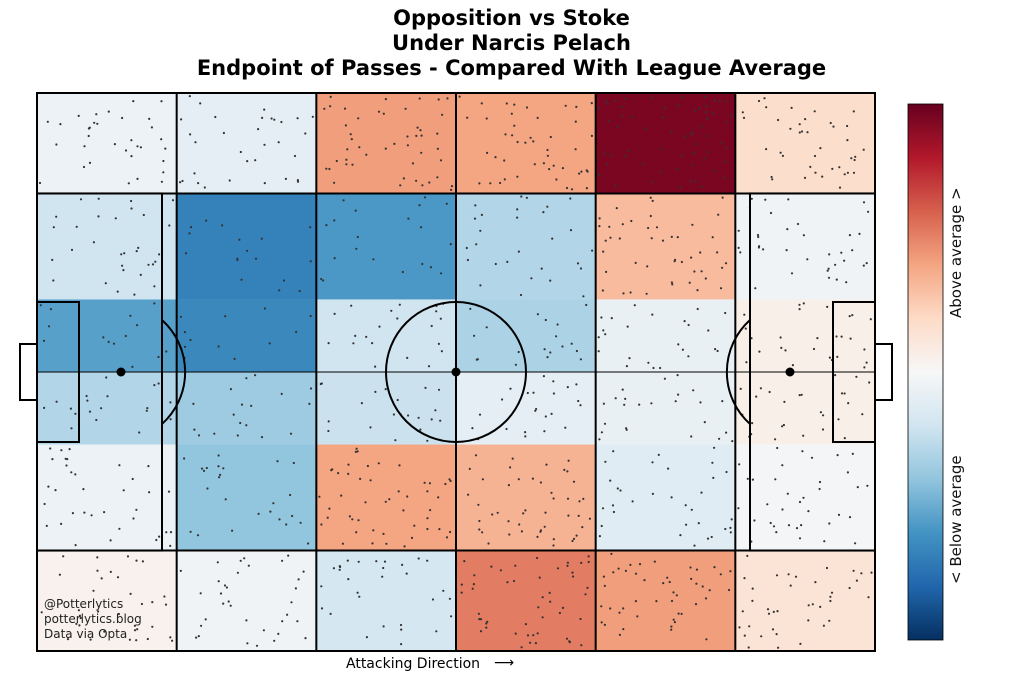  What do you see at coordinates (246, 335) in the screenshot?
I see `zone-cell-r2-c1` at bounding box center [246, 335].